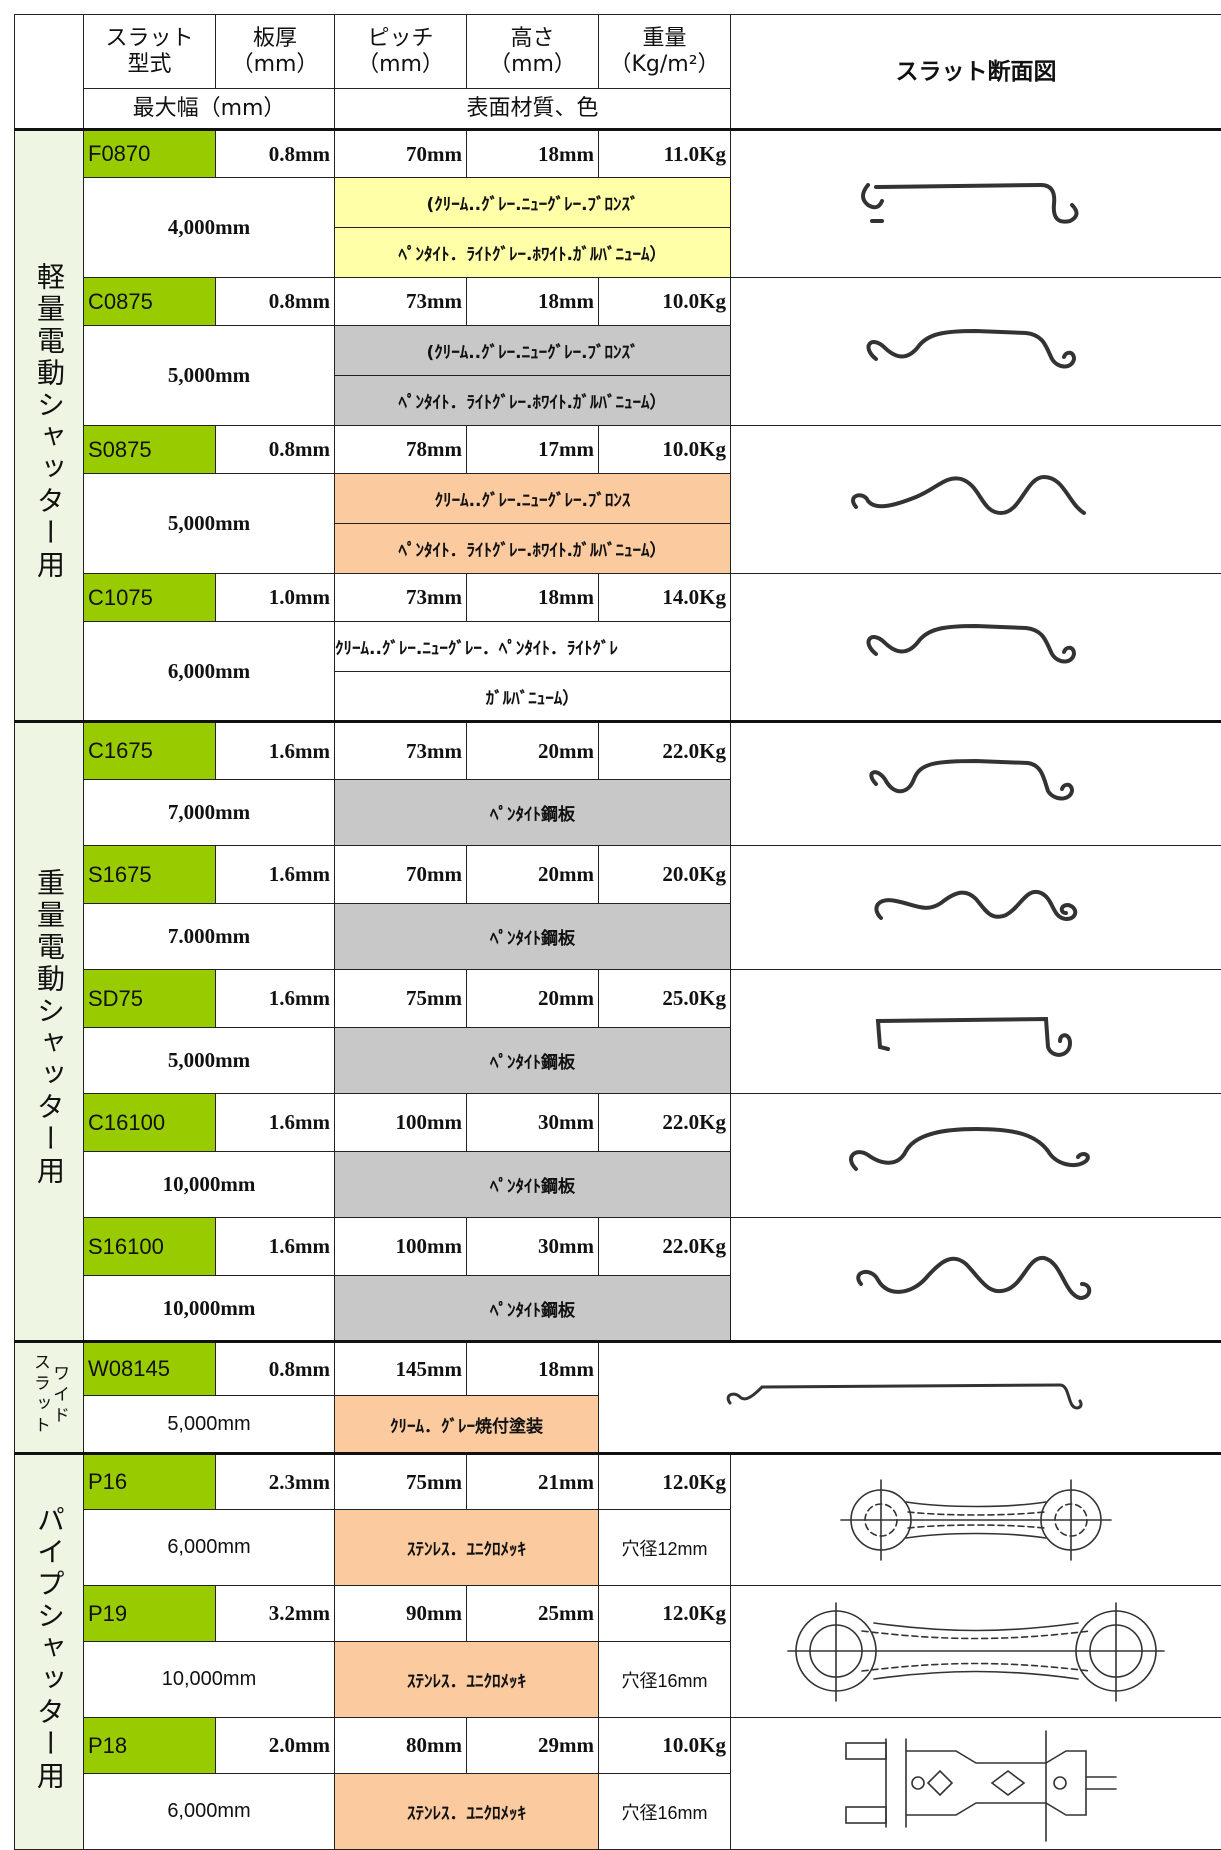  Describe the element at coordinates (150, 751) in the screenshot. I see `model-text: C1675` at that location.